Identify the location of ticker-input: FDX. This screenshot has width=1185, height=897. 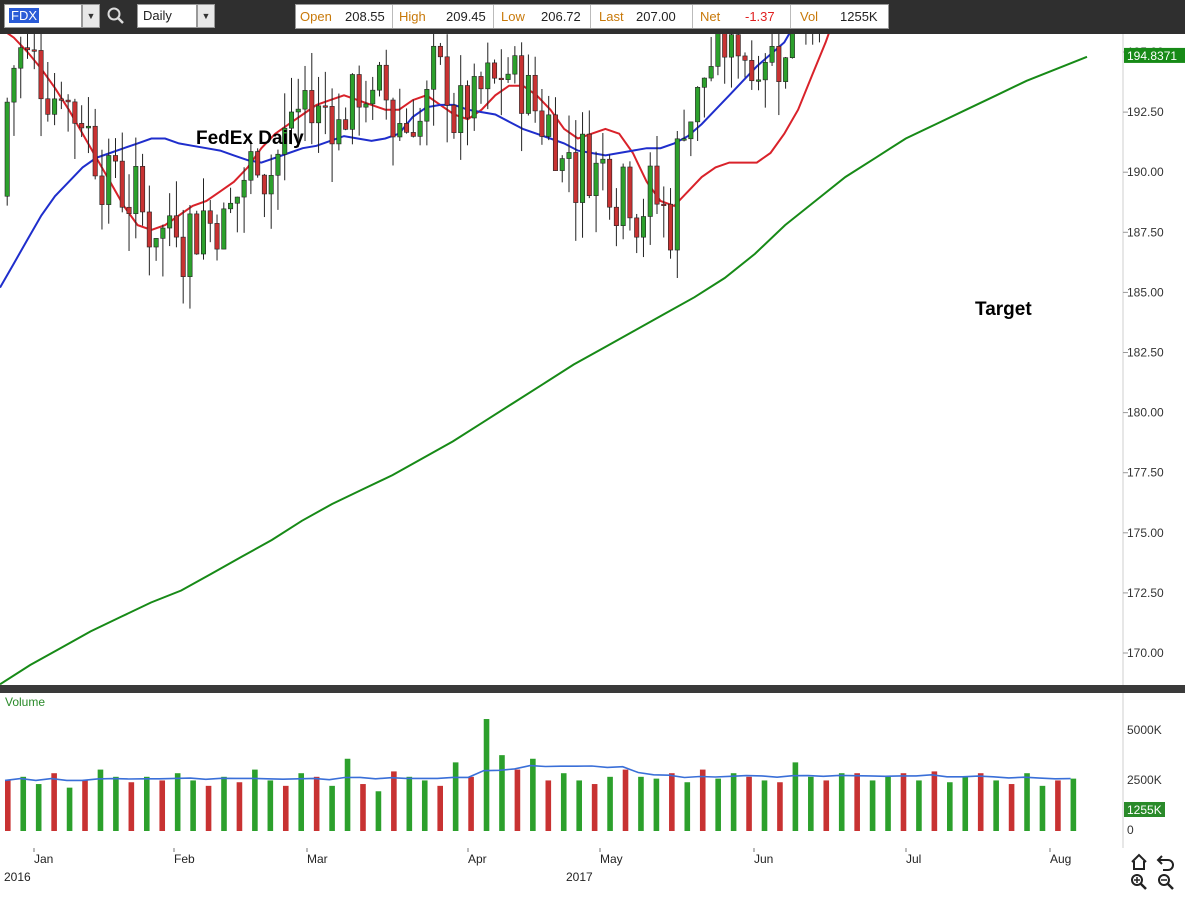
(43, 16).